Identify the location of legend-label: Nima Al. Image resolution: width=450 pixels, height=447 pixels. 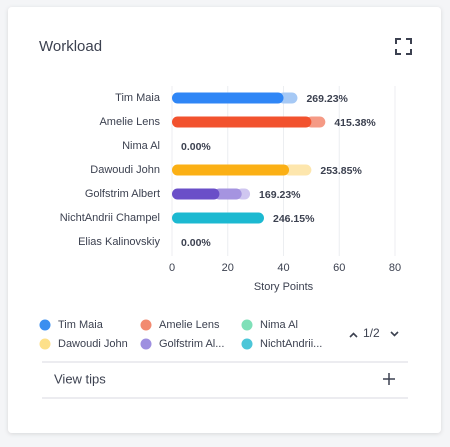
(279, 325).